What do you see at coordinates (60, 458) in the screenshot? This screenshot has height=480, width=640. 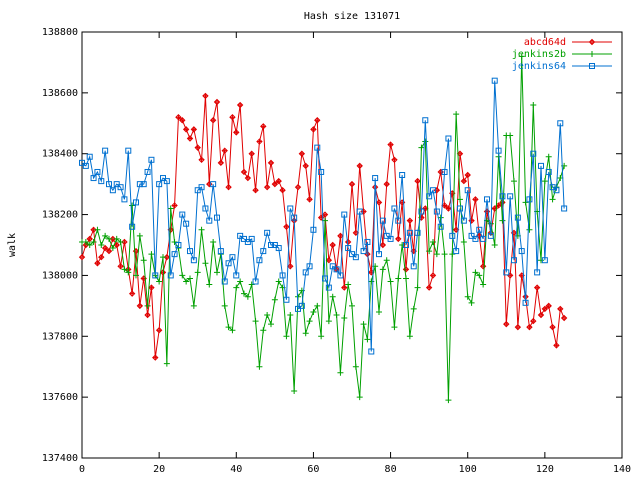 I see `y-tick-label: 137400` at bounding box center [60, 458].